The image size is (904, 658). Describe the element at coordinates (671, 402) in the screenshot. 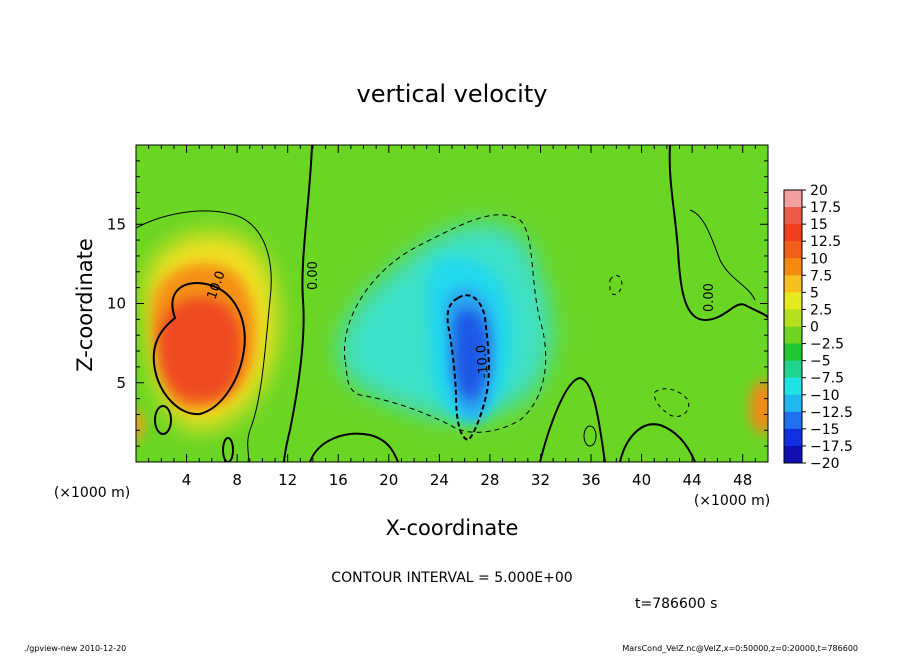

I see `contour-neg5-right` at that location.